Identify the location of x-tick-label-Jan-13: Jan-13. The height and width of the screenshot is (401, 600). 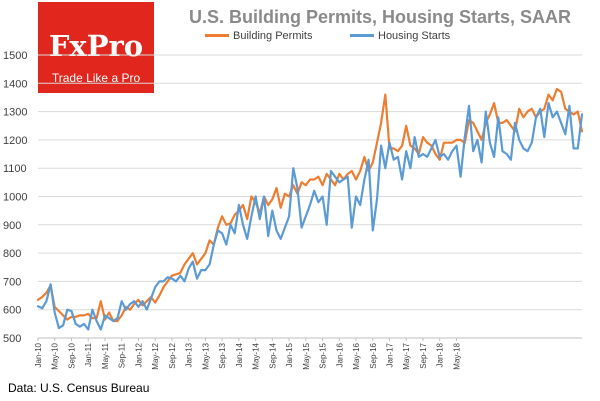
(189, 354).